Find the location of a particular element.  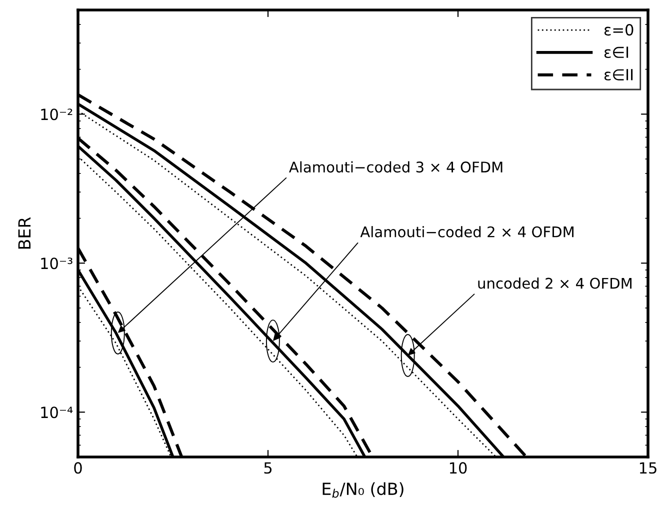

legend-label: ε=0 is located at coordinates (619, 30).